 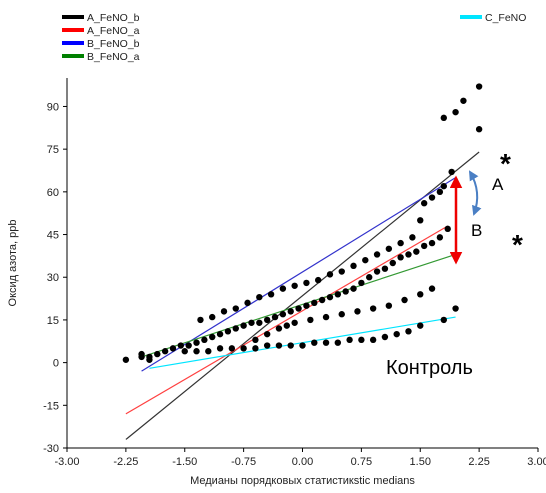 I want to click on y-tick-label: 0, so click(x=56, y=364).